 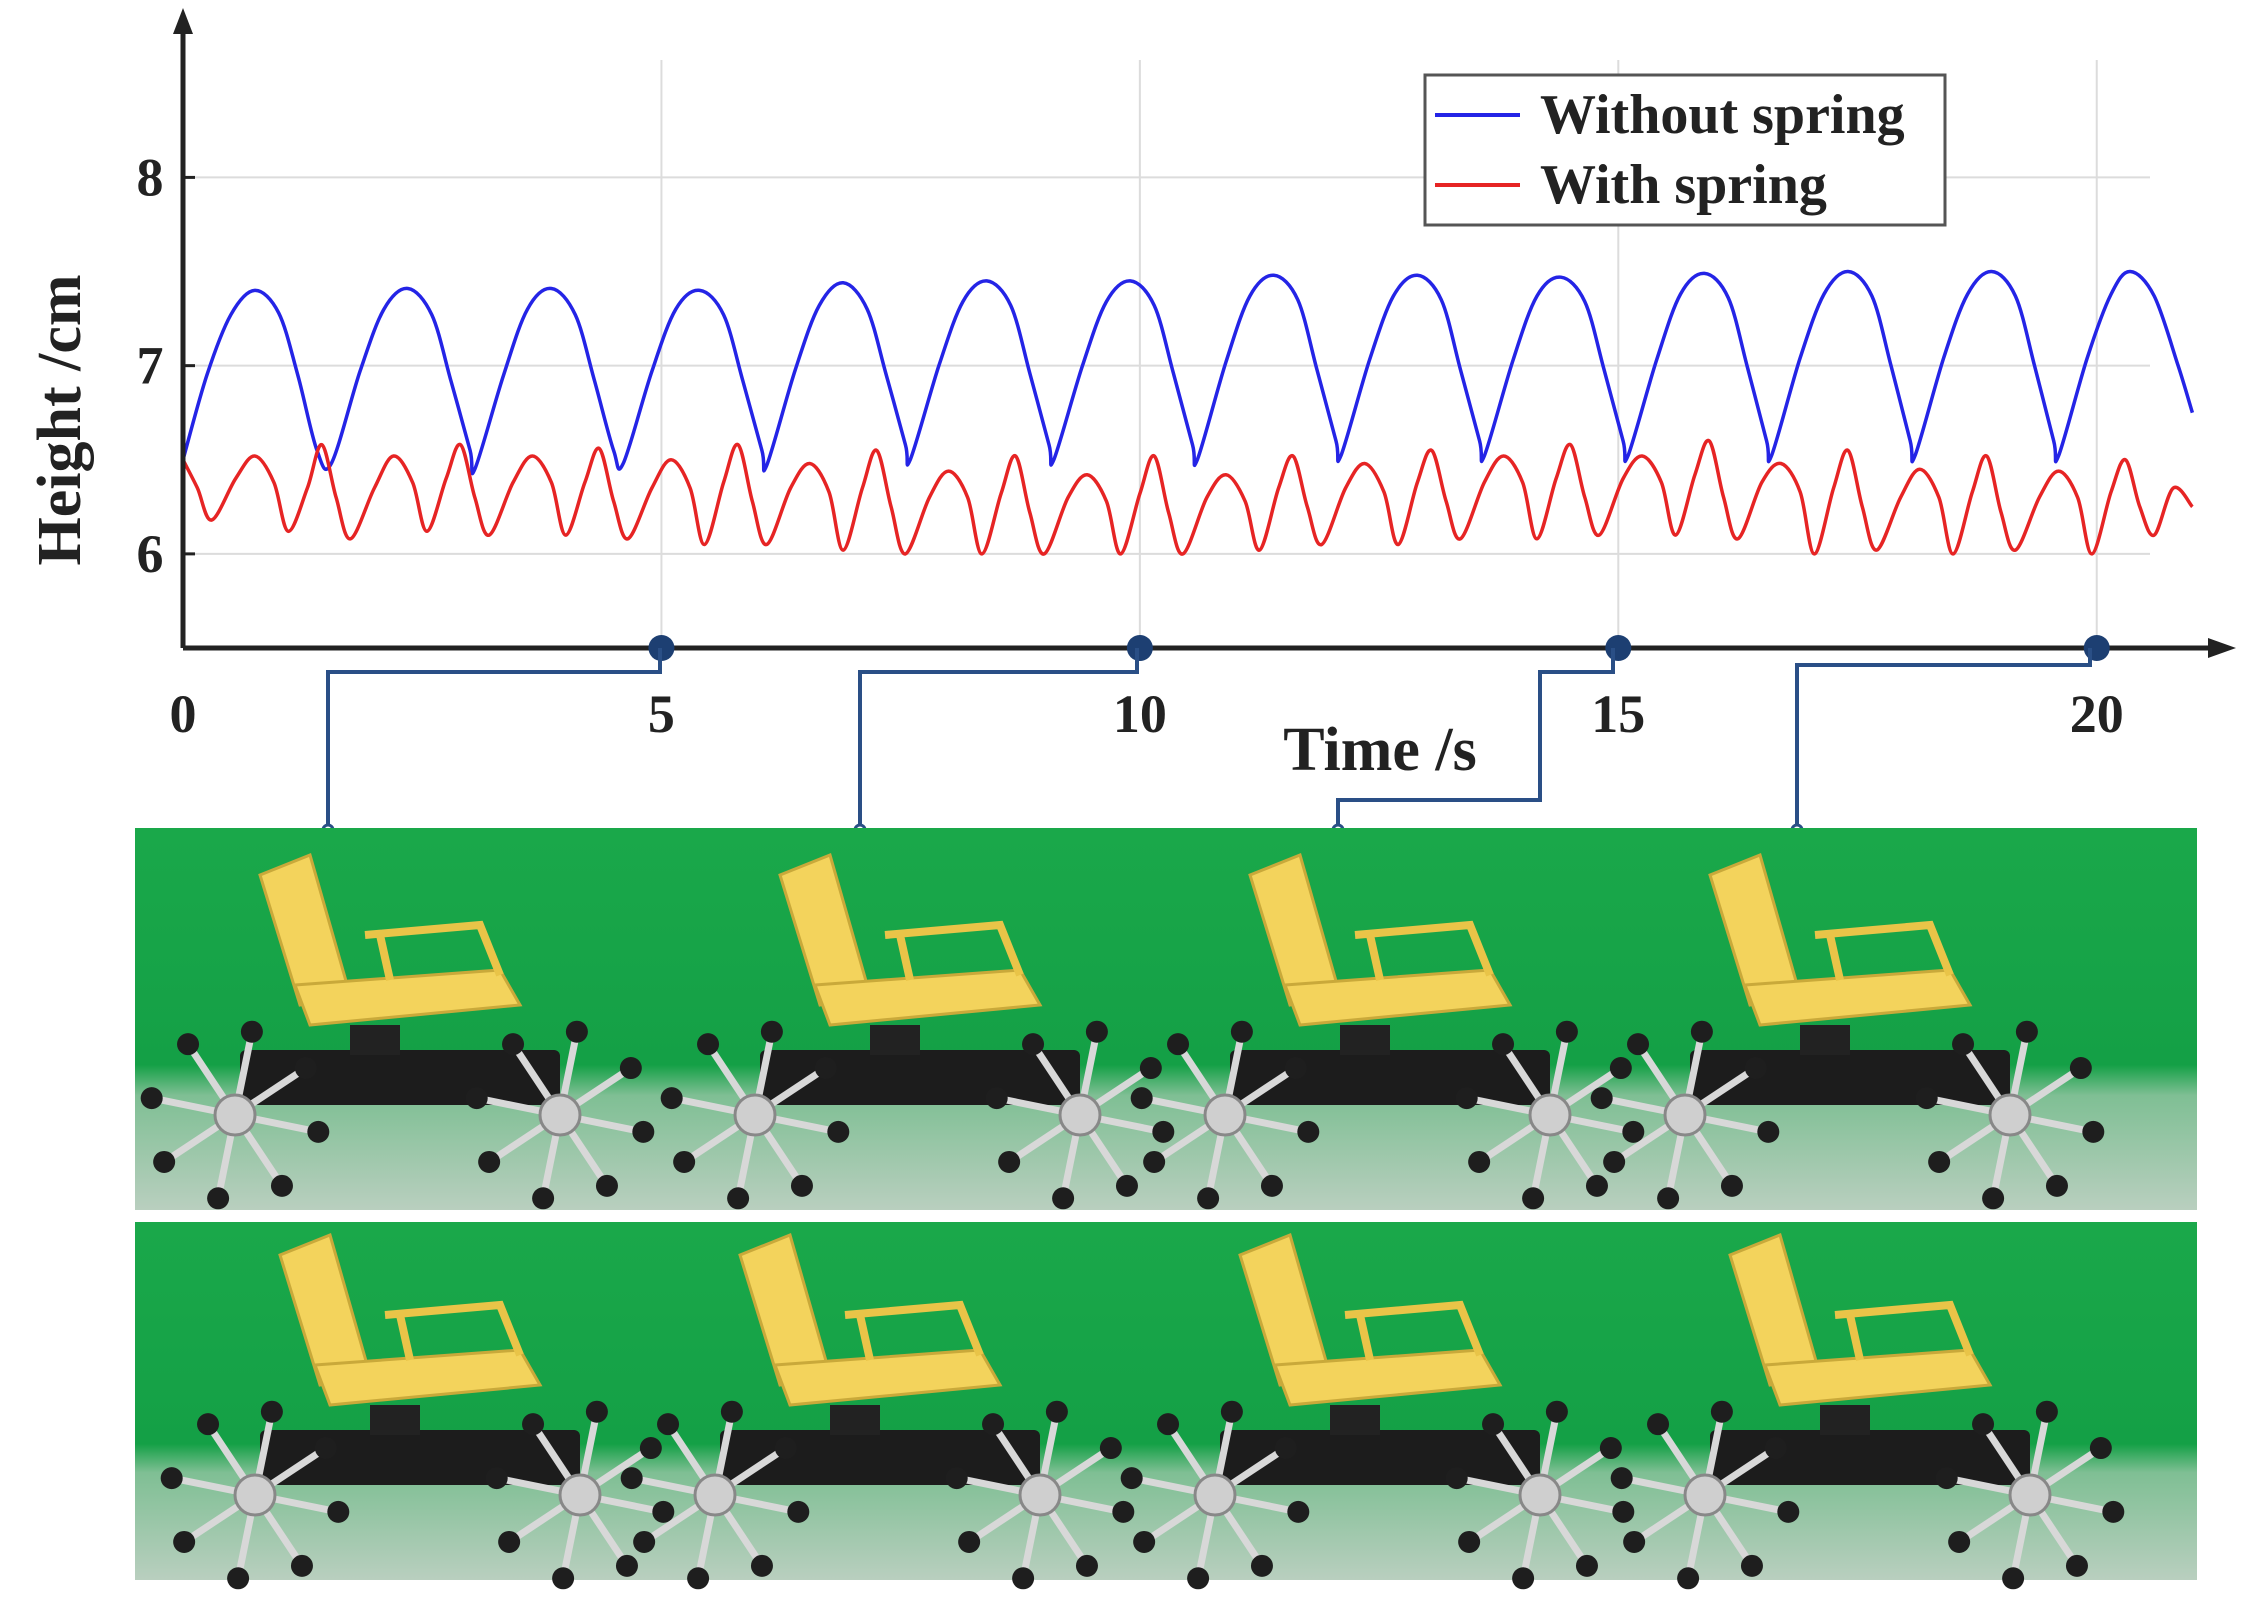 I want to click on top-robot-2-rear-wheel, so click(x=1080, y=1115).